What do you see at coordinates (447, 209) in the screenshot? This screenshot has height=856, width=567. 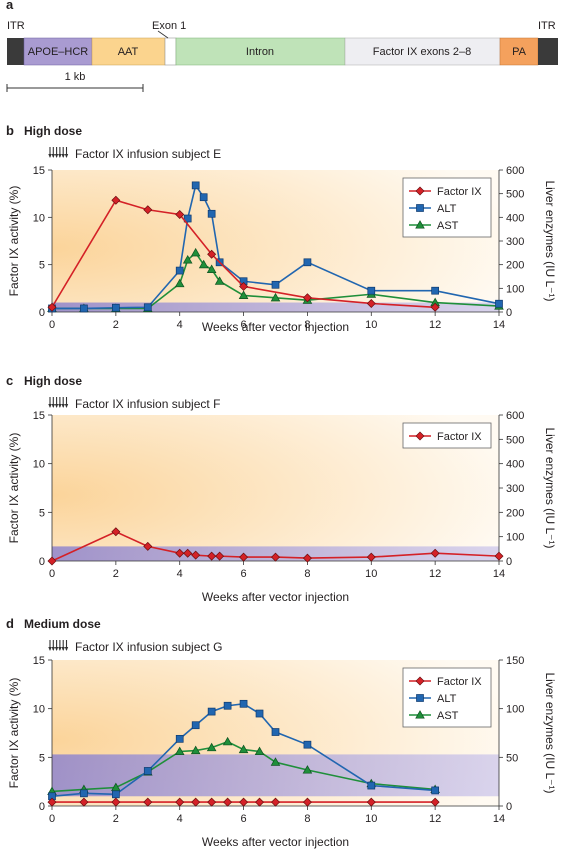 I see `legend-label: ALT` at bounding box center [447, 209].